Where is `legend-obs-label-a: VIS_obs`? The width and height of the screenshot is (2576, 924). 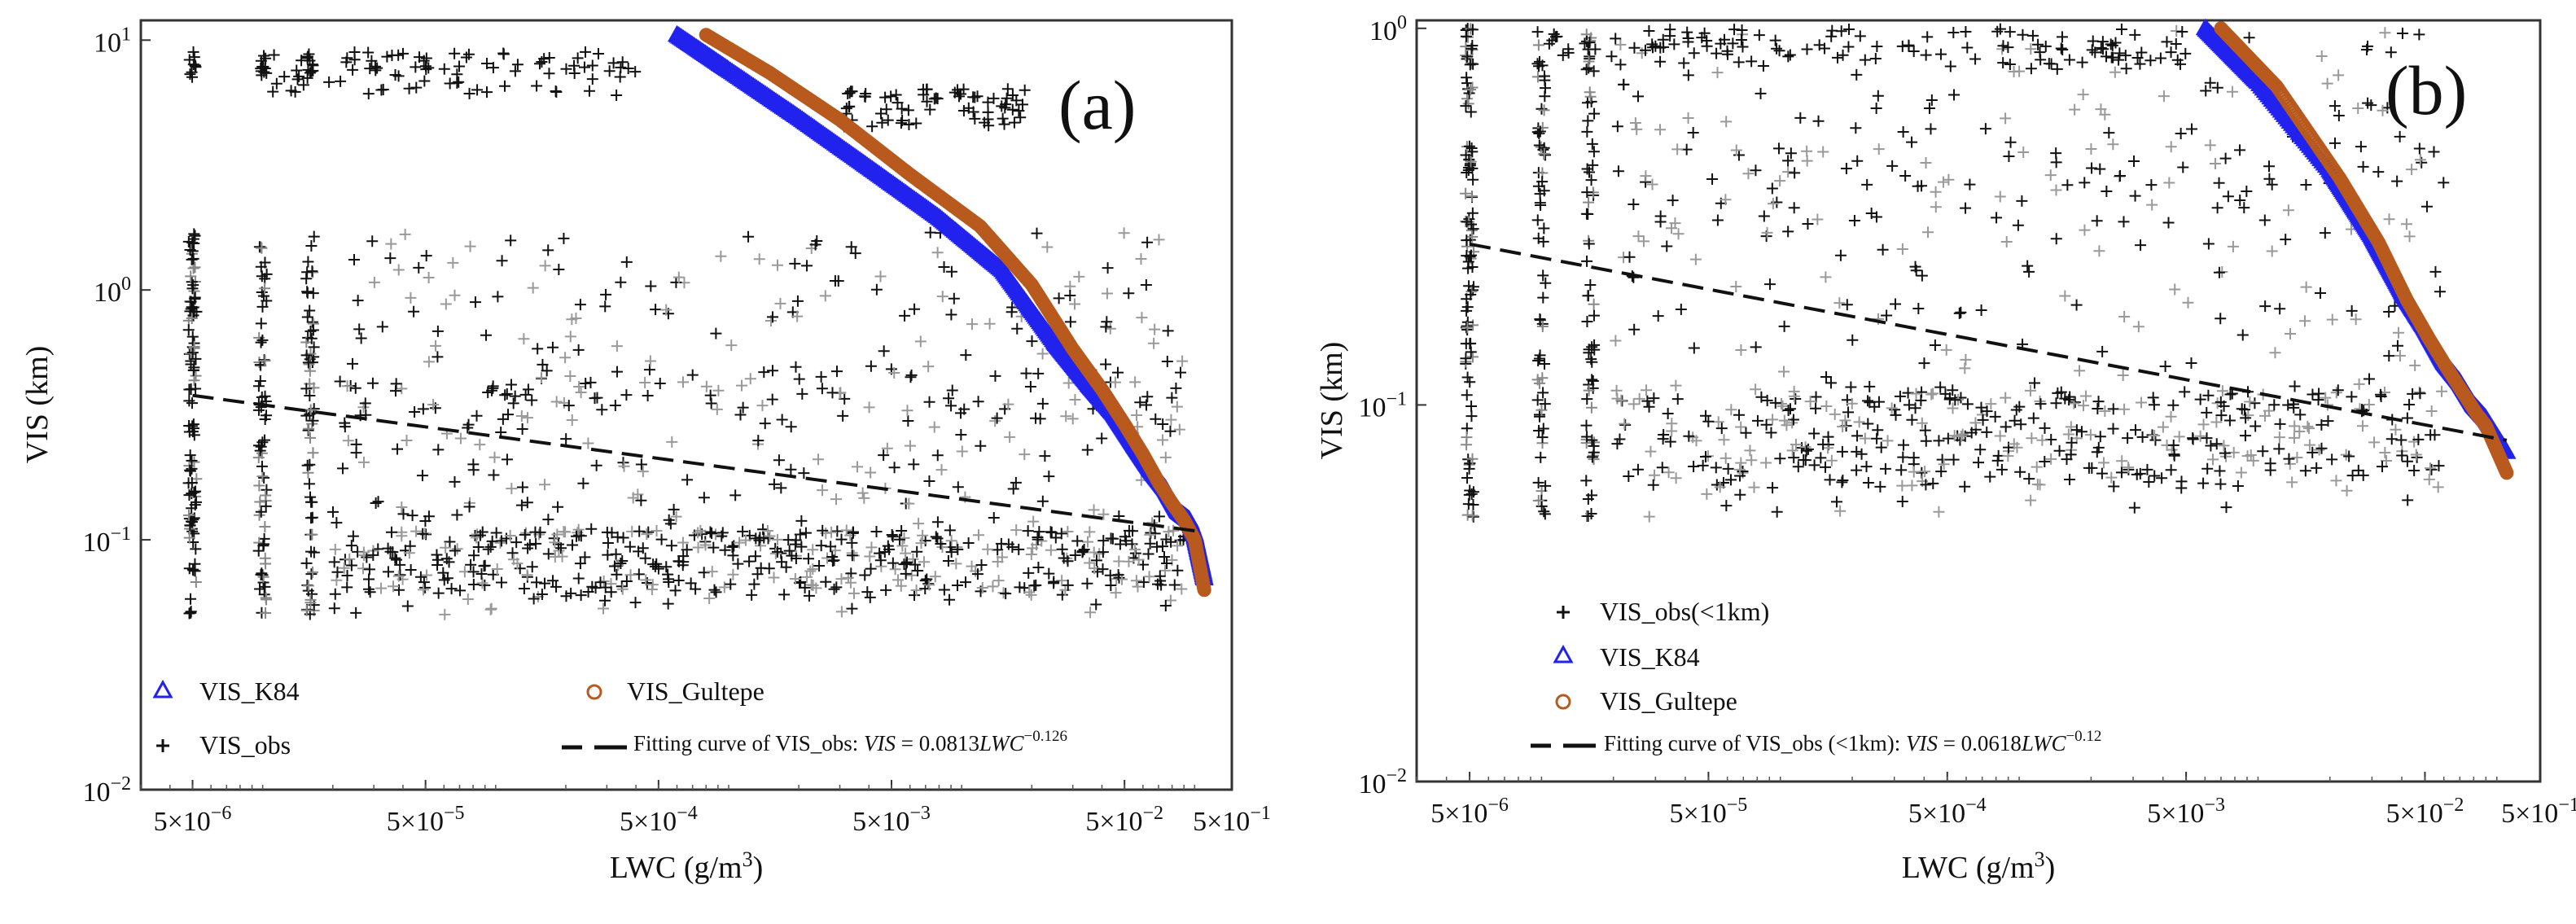 legend-obs-label-a: VIS_obs is located at coordinates (245, 745).